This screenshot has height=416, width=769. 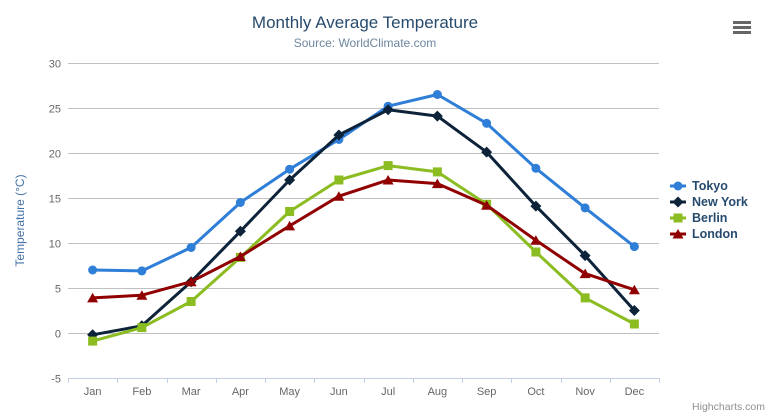 I want to click on x-axis-label: May, so click(x=289, y=392).